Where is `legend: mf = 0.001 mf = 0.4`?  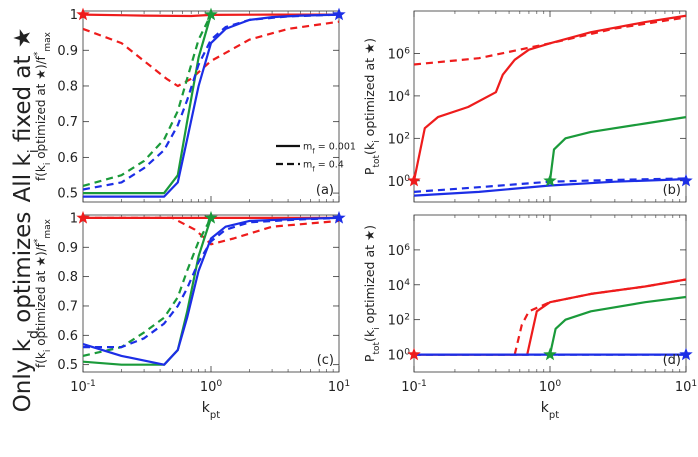 legend: mf = 0.001 mf = 0.4 is located at coordinates (316, 158).